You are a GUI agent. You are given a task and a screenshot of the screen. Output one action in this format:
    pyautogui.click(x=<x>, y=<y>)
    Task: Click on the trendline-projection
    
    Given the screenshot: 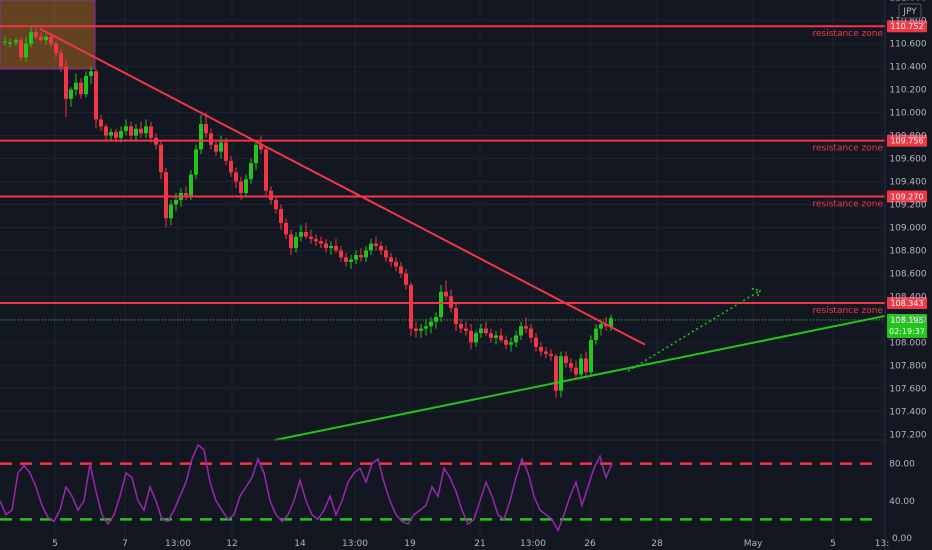 What is the action you would take?
    pyautogui.click(x=694, y=331)
    